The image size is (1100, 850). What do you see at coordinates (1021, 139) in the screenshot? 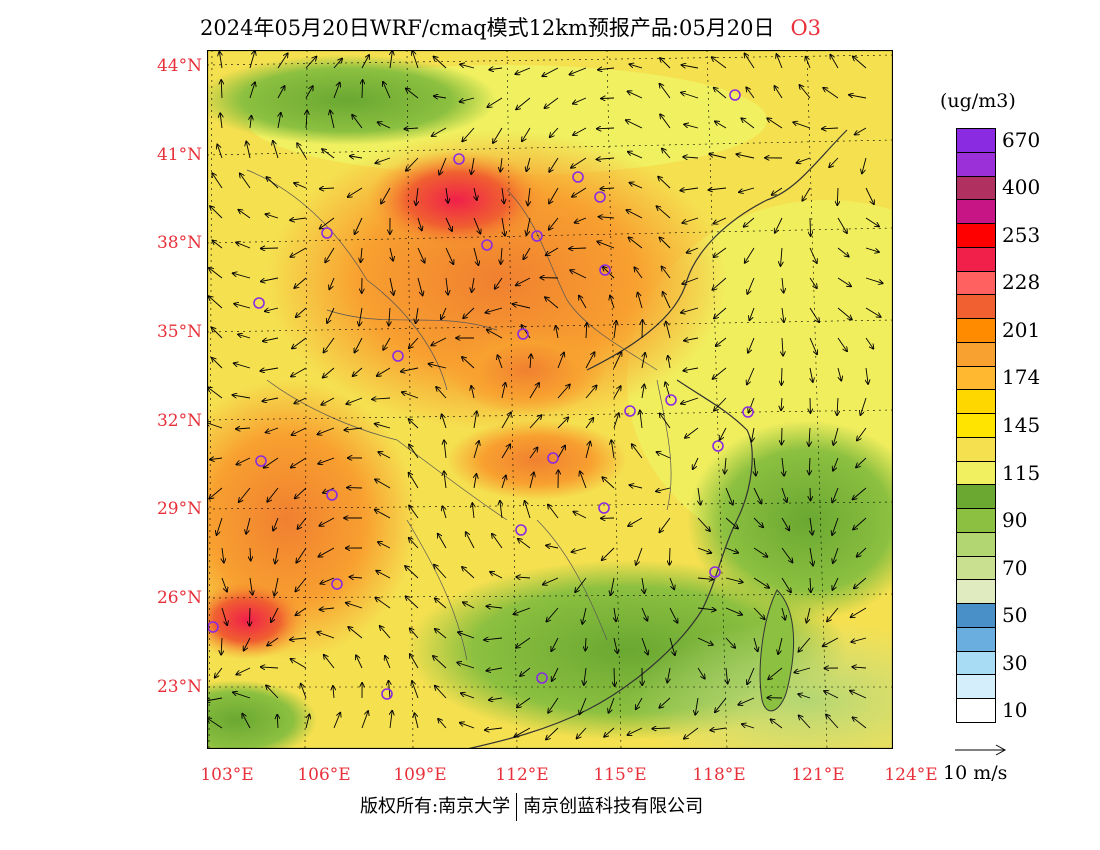
I see `colorbar-level-label: 670` at bounding box center [1021, 139].